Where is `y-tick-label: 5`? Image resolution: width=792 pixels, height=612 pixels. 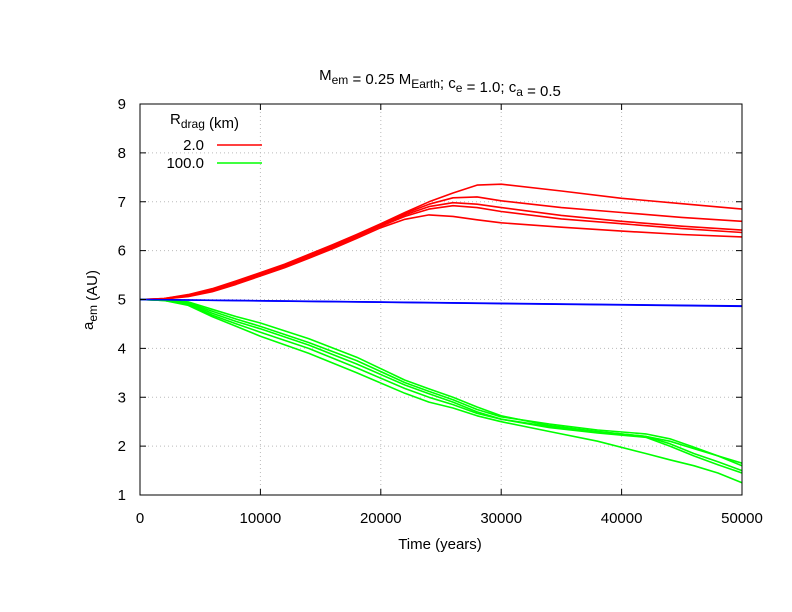
y-tick-label: 5 is located at coordinates (122, 300).